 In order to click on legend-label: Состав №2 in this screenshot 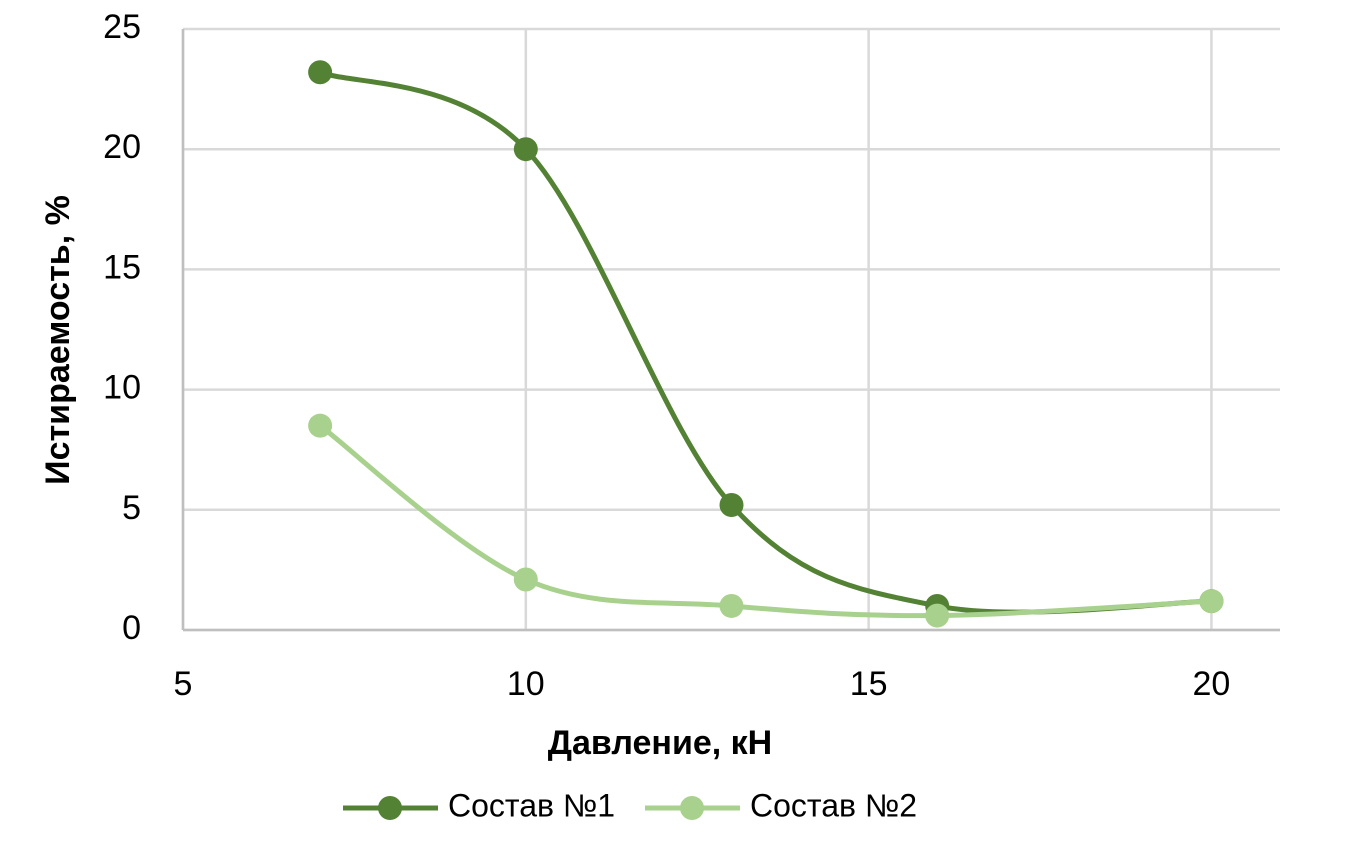, I will do `click(833, 805)`.